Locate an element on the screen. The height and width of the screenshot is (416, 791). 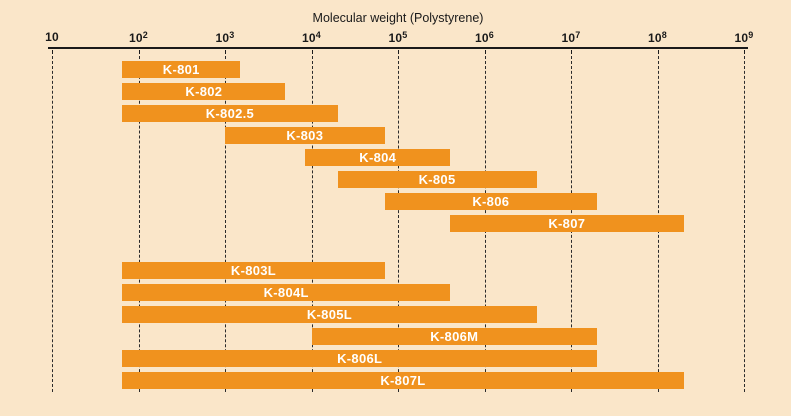
axis-tick-label-10e1: 10 is located at coordinates (52, 37).